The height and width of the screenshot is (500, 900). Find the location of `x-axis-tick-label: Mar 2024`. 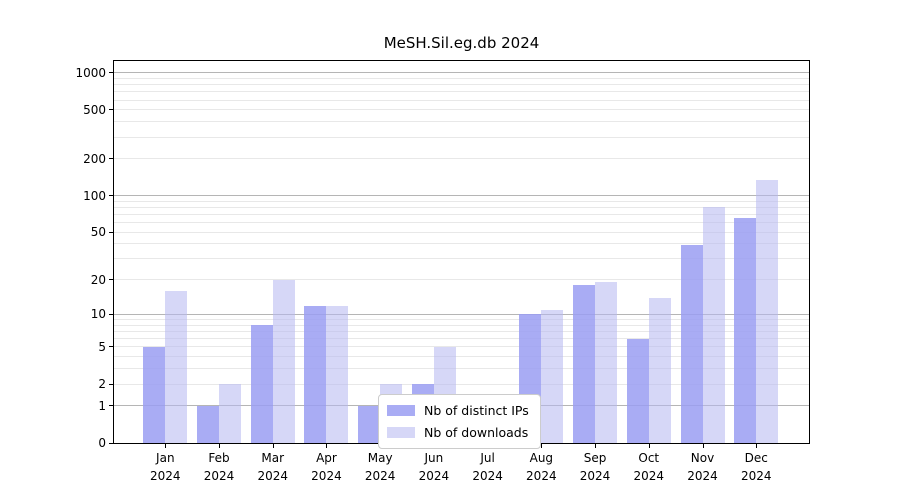

x-axis-tick-label: Mar 2024 is located at coordinates (272, 467).